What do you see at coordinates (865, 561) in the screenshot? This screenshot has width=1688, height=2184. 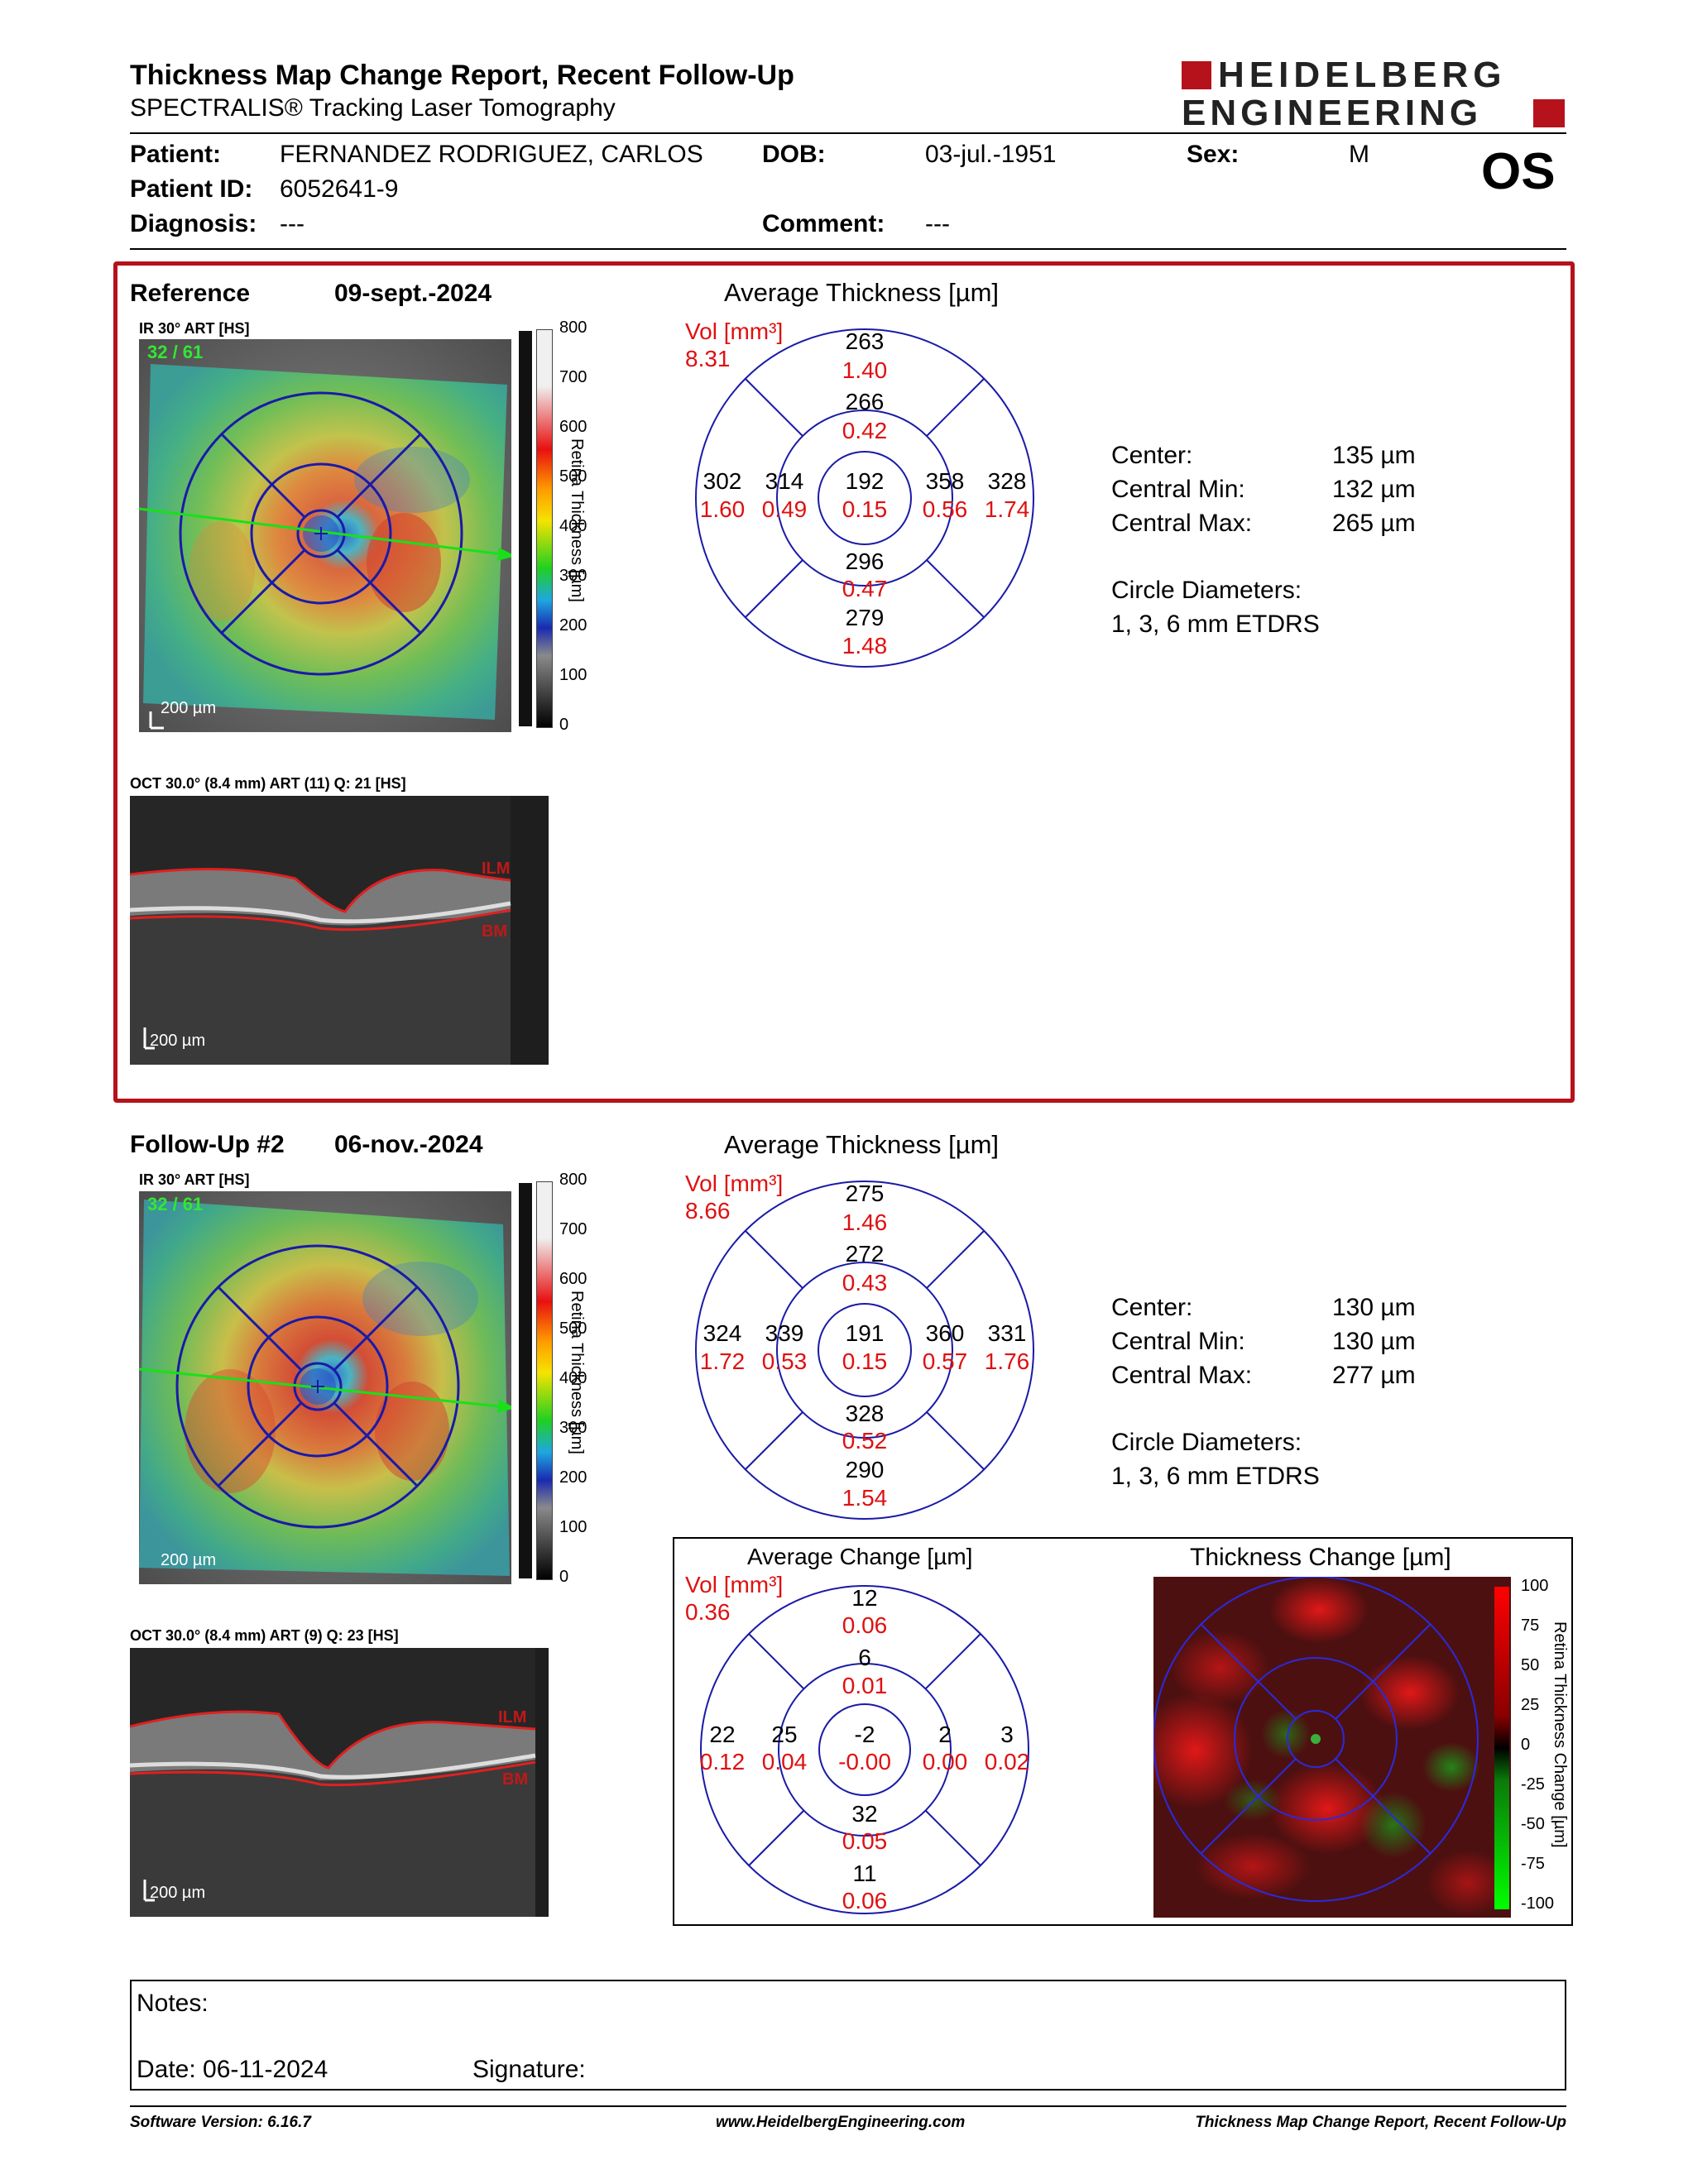 I see `svg-text: 296` at bounding box center [865, 561].